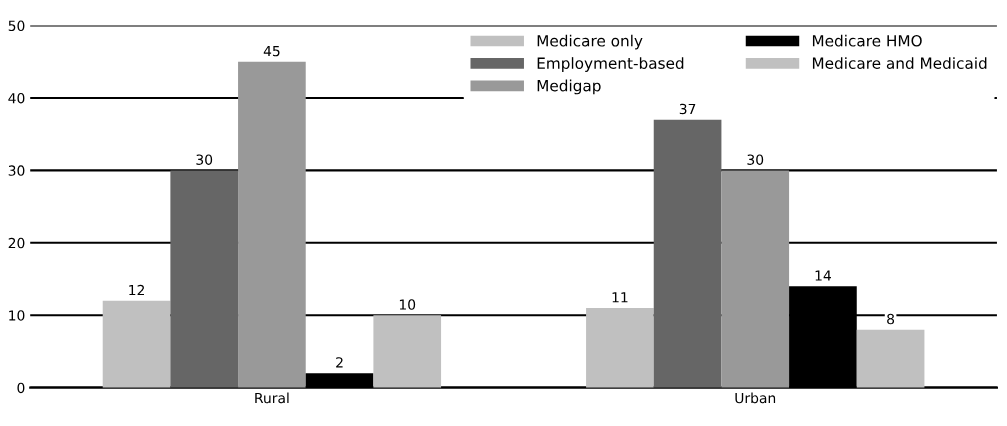  I want to click on legend-label: Medicare HMO, so click(867, 40).